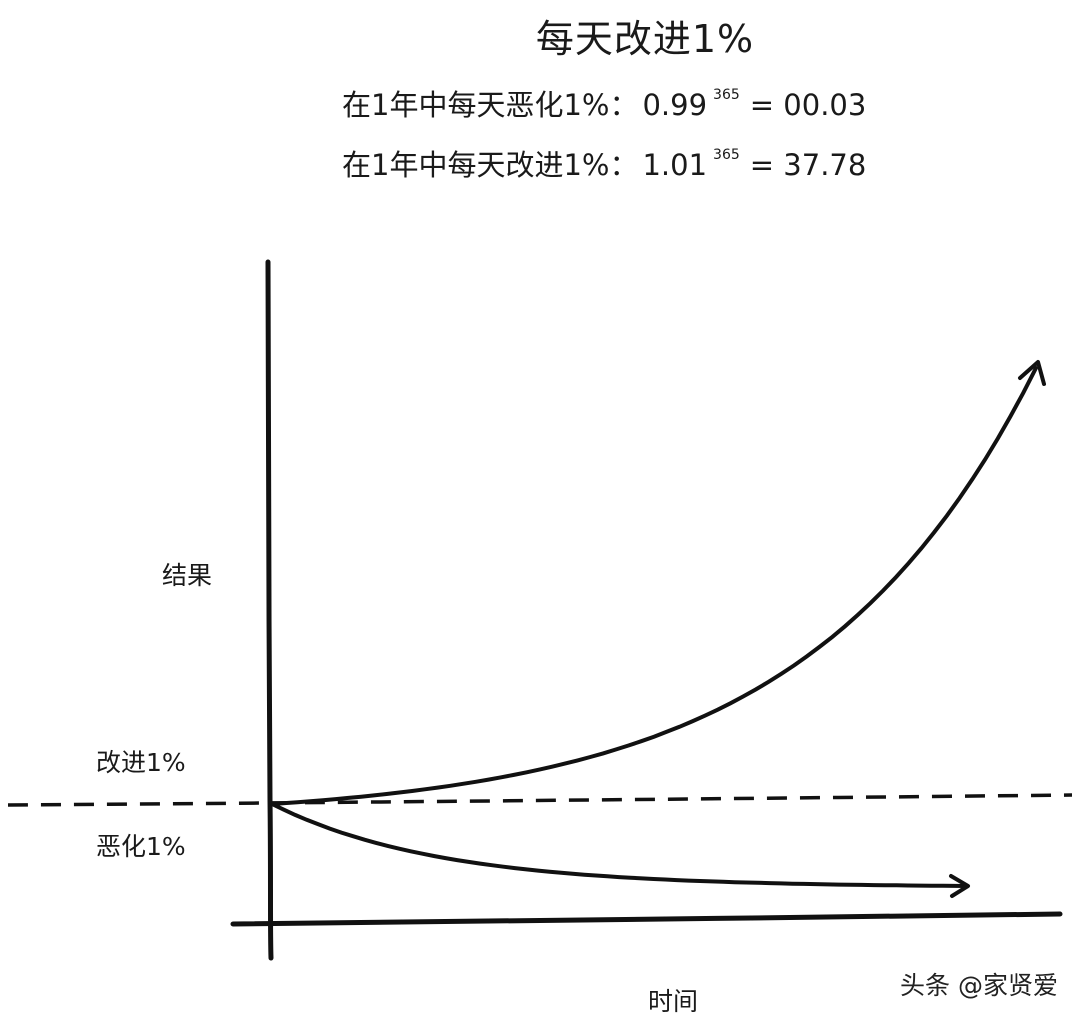 This screenshot has width=1080, height=1023. I want to click on series-improve-arrowhead, so click(1032, 373).